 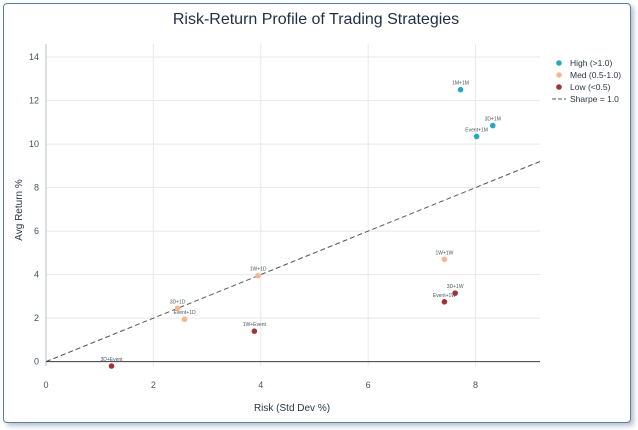 I want to click on x-tick-label: 4, so click(x=260, y=385).